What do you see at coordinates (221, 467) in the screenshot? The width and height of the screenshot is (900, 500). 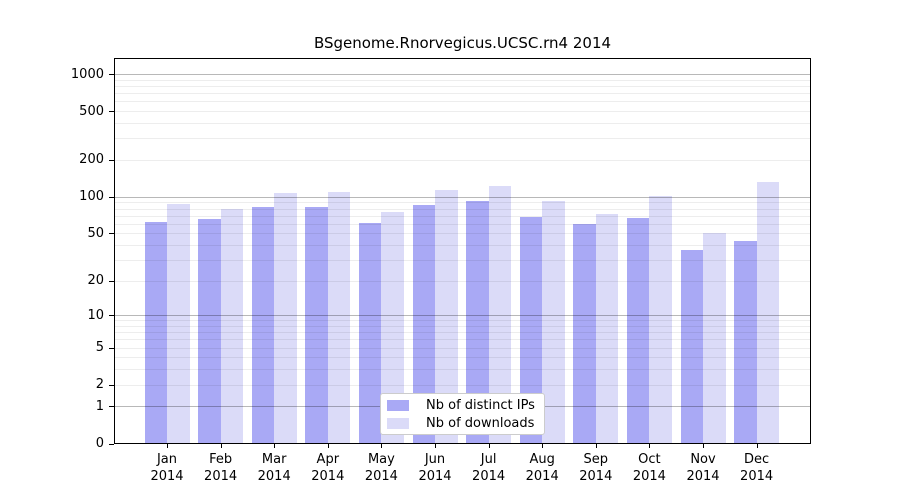 I see `x-axis-label: Feb 2014` at bounding box center [221, 467].